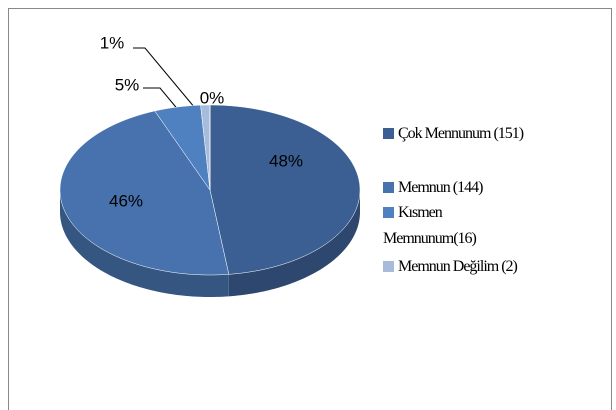 Image resolution: width=616 pixels, height=410 pixels. Describe the element at coordinates (493, 187) in the screenshot. I see `legend-item: Memnun (144)` at that location.